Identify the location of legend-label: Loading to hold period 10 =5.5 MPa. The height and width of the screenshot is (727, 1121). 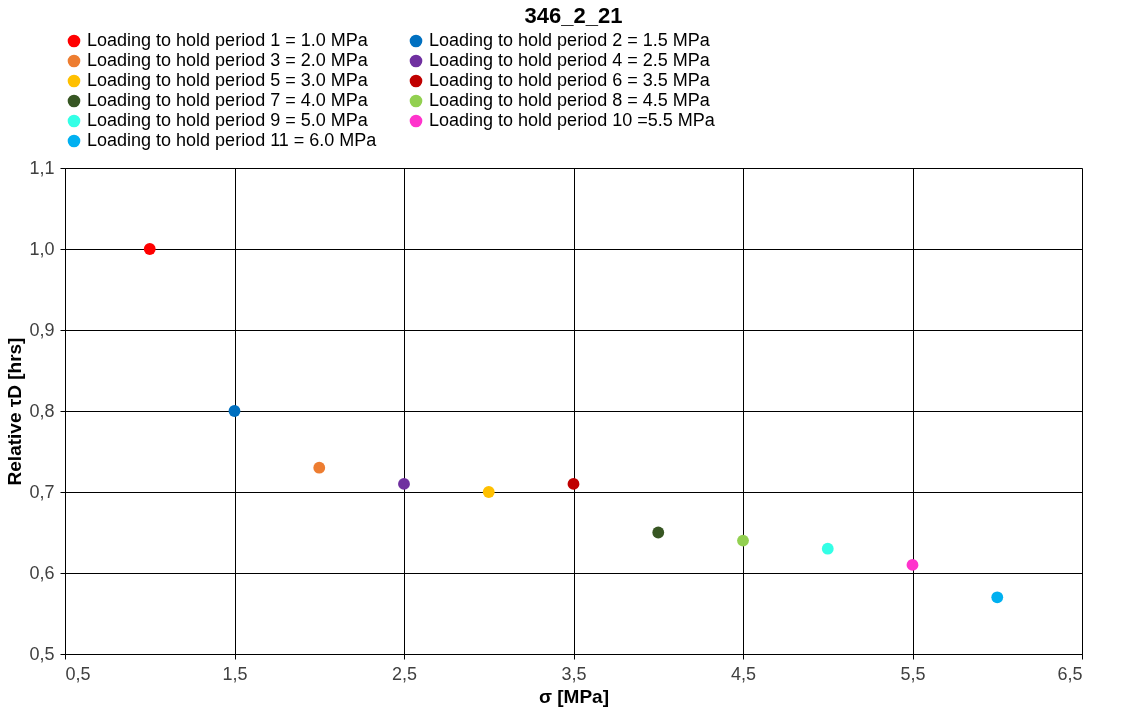
(572, 120).